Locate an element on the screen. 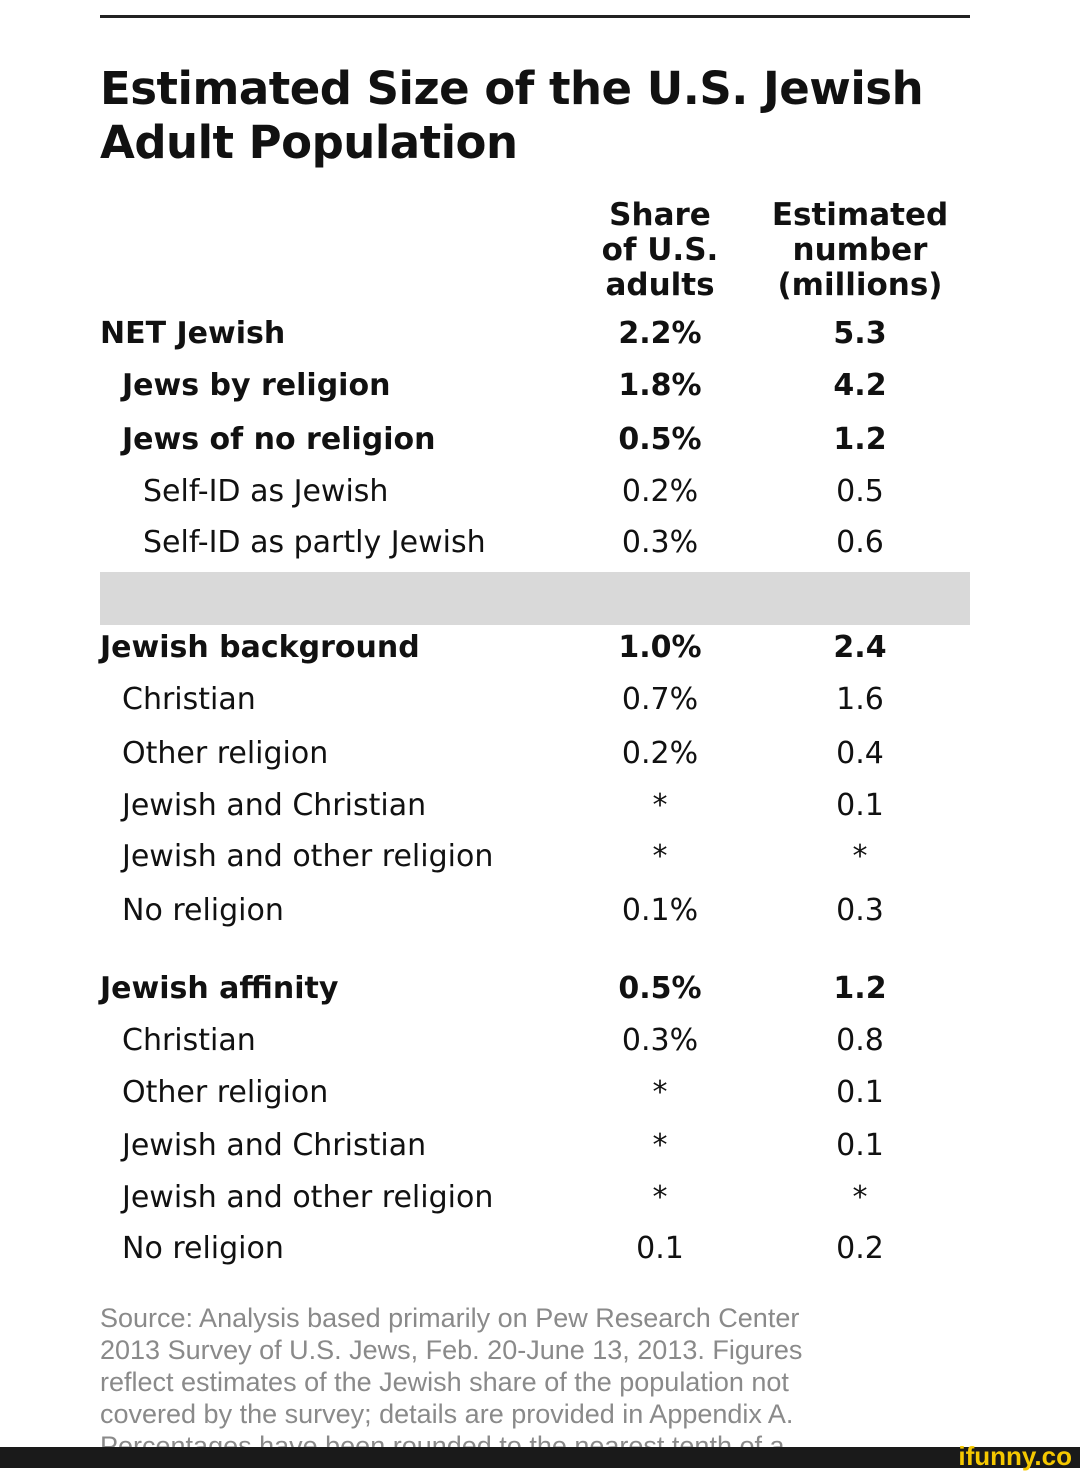  header-line: of U.S. is located at coordinates (660, 250).